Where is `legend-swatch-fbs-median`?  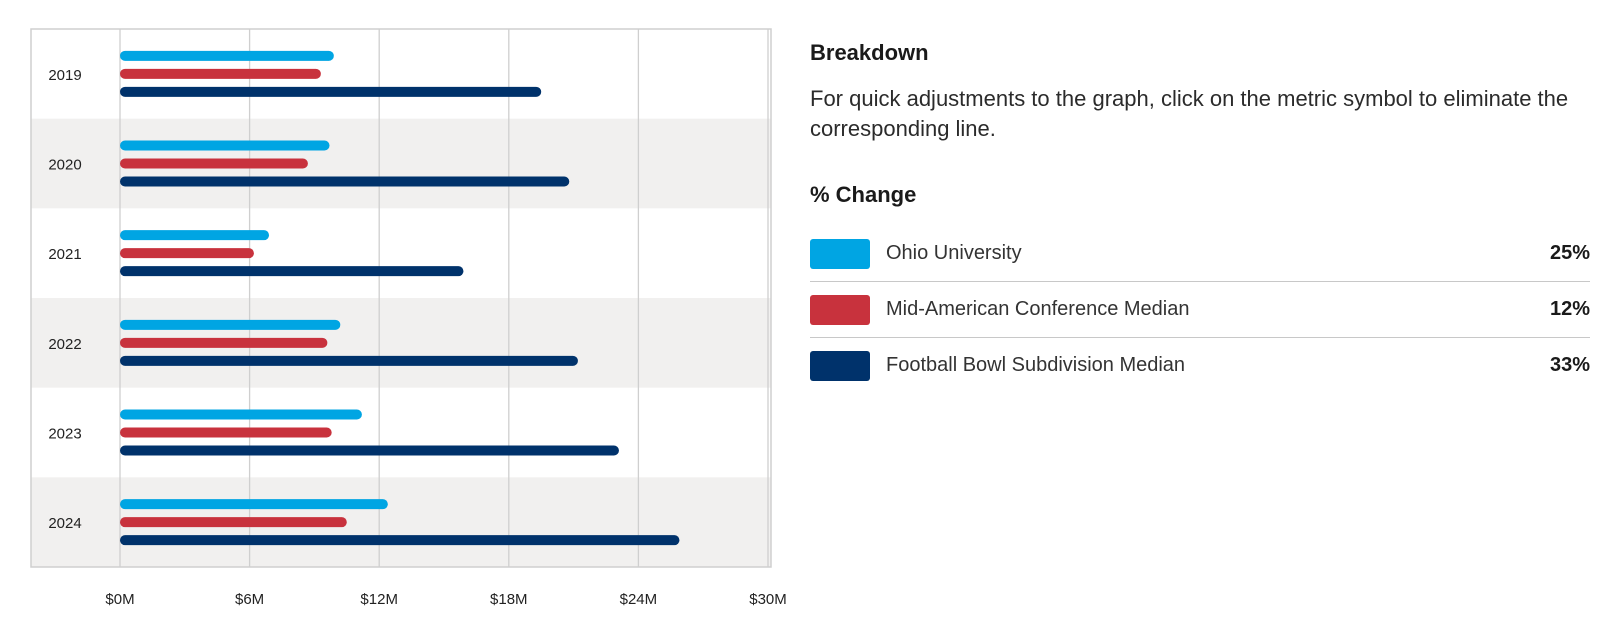 legend-swatch-fbs-median is located at coordinates (840, 365).